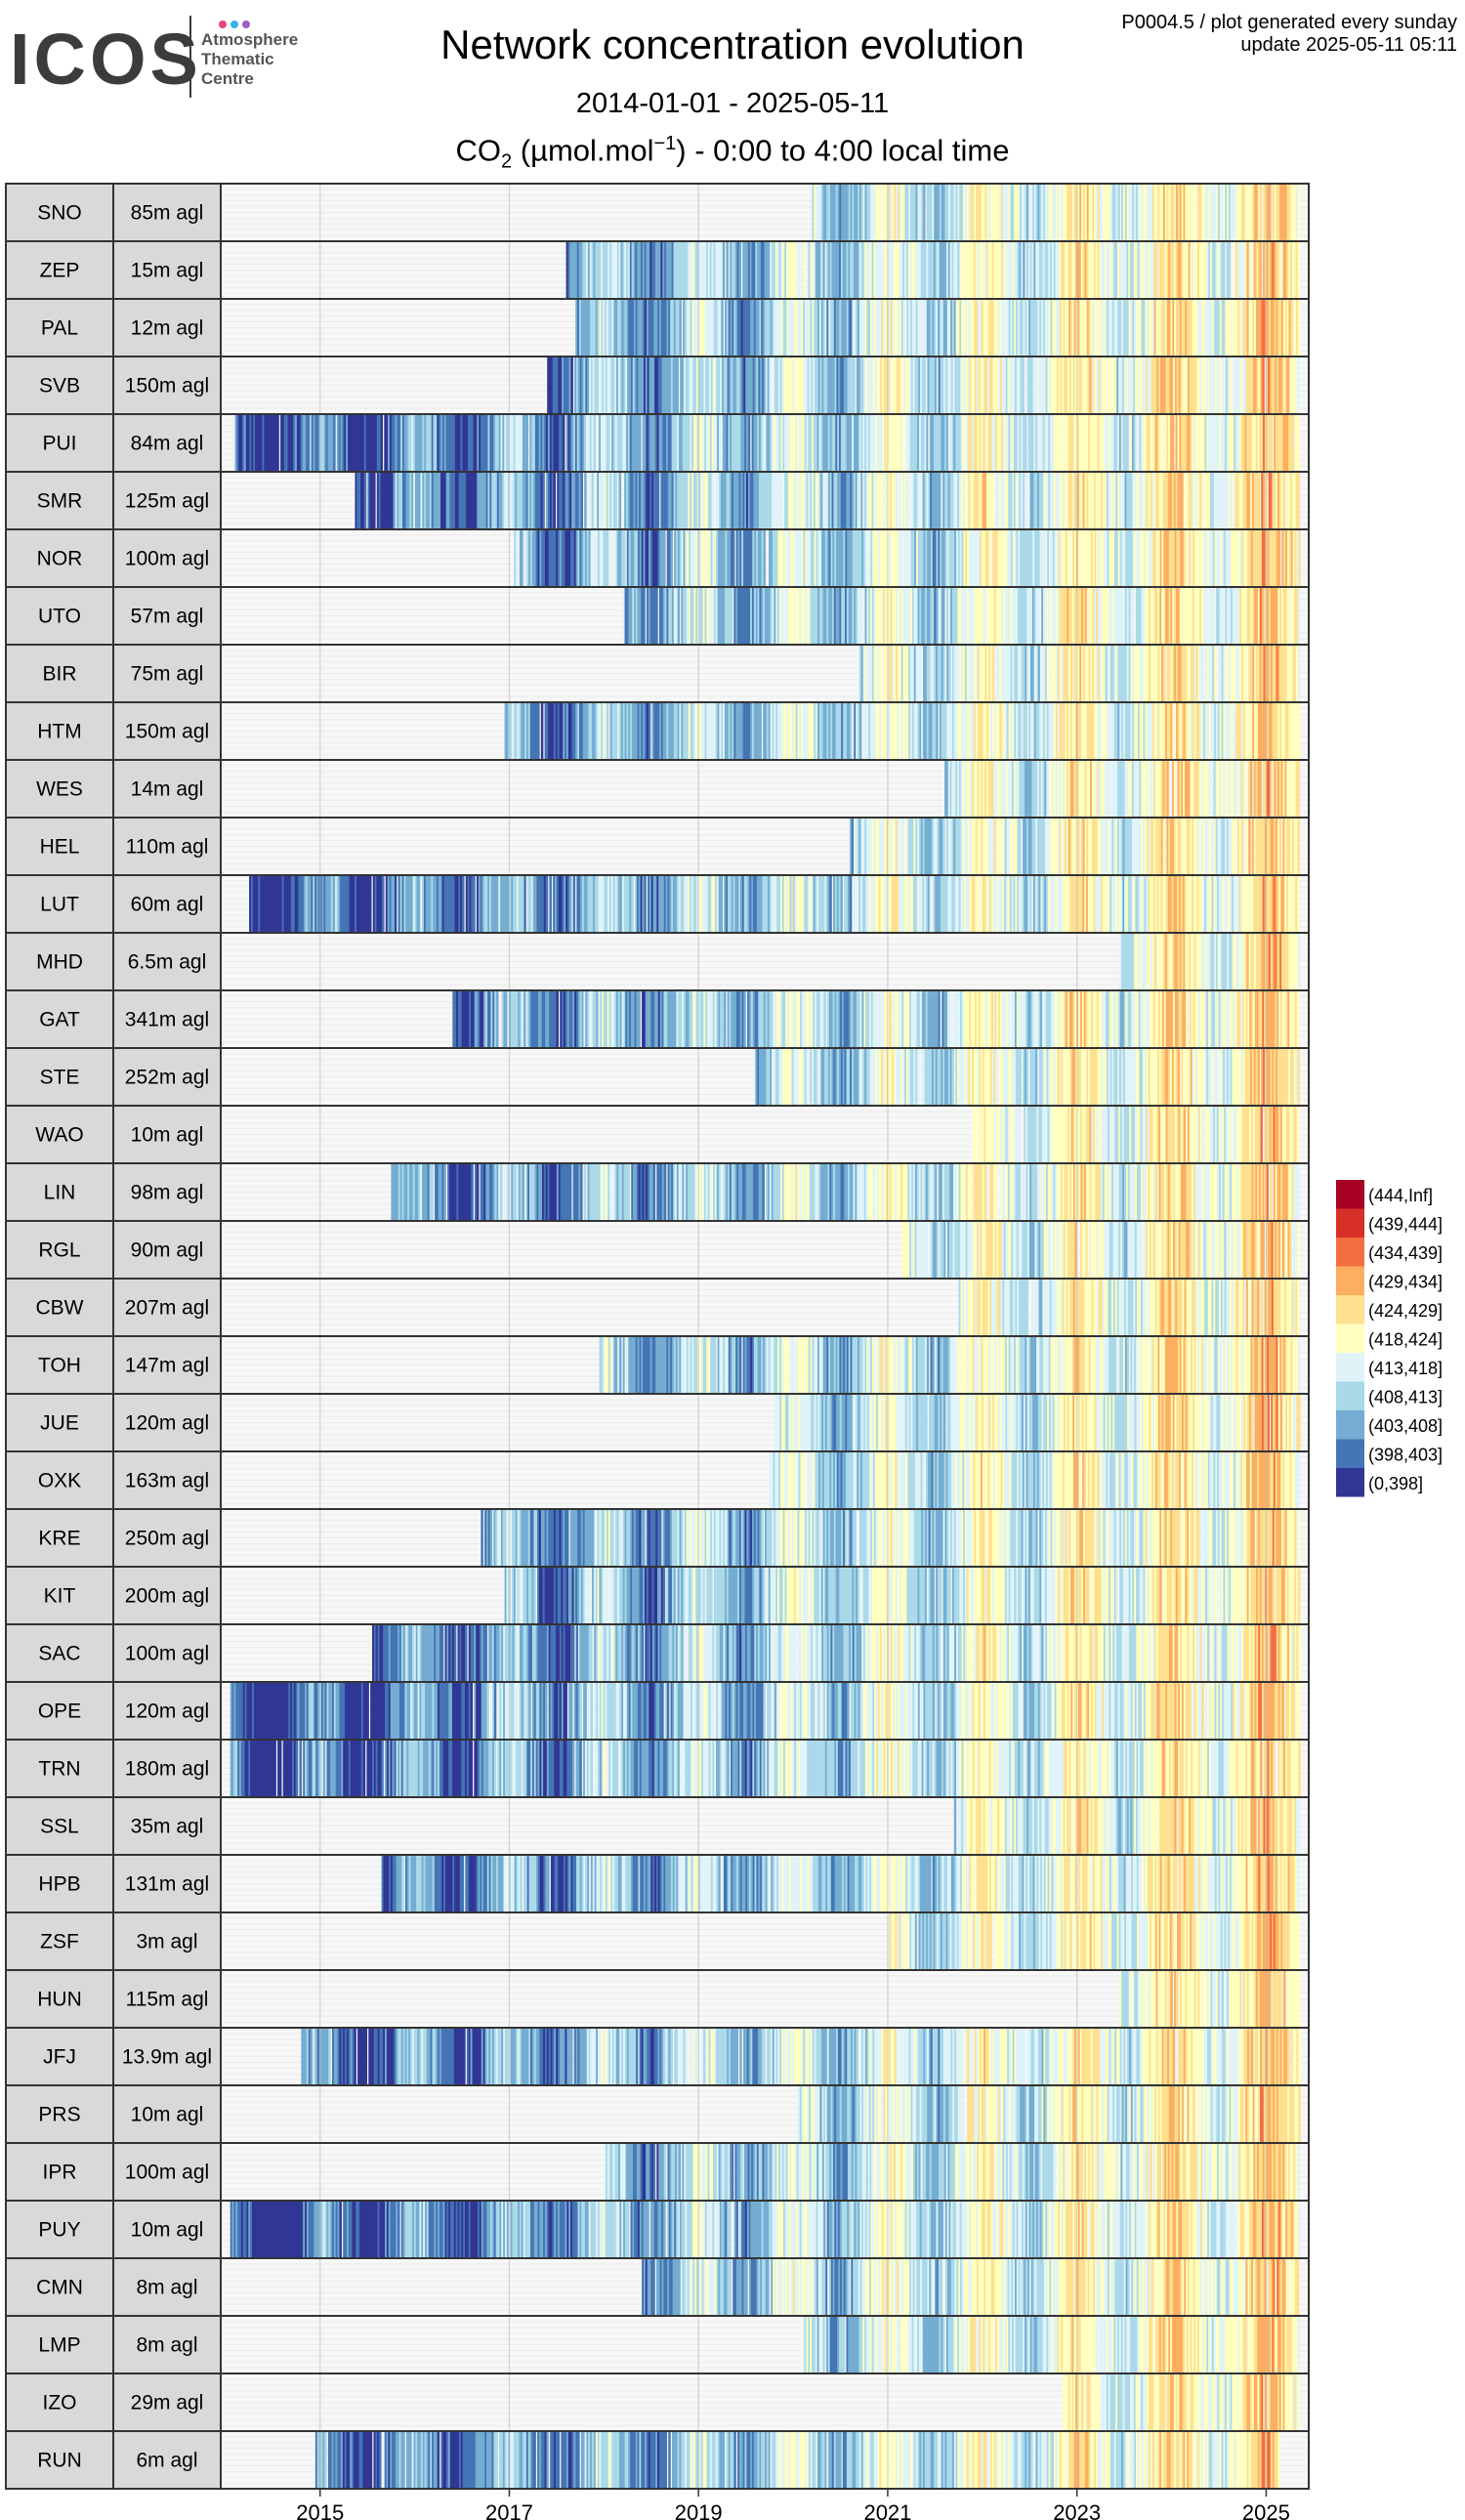 The image size is (1465, 2520). I want to click on subtitle-unit: (µmol.mol, so click(583, 150).